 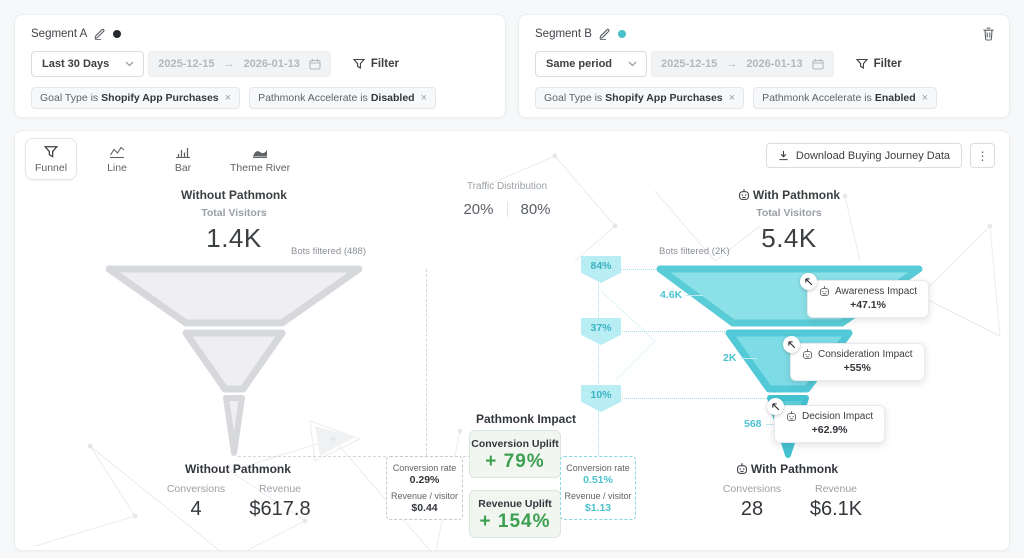 What do you see at coordinates (183, 153) in the screenshot?
I see `bar-chart-icon` at bounding box center [183, 153].